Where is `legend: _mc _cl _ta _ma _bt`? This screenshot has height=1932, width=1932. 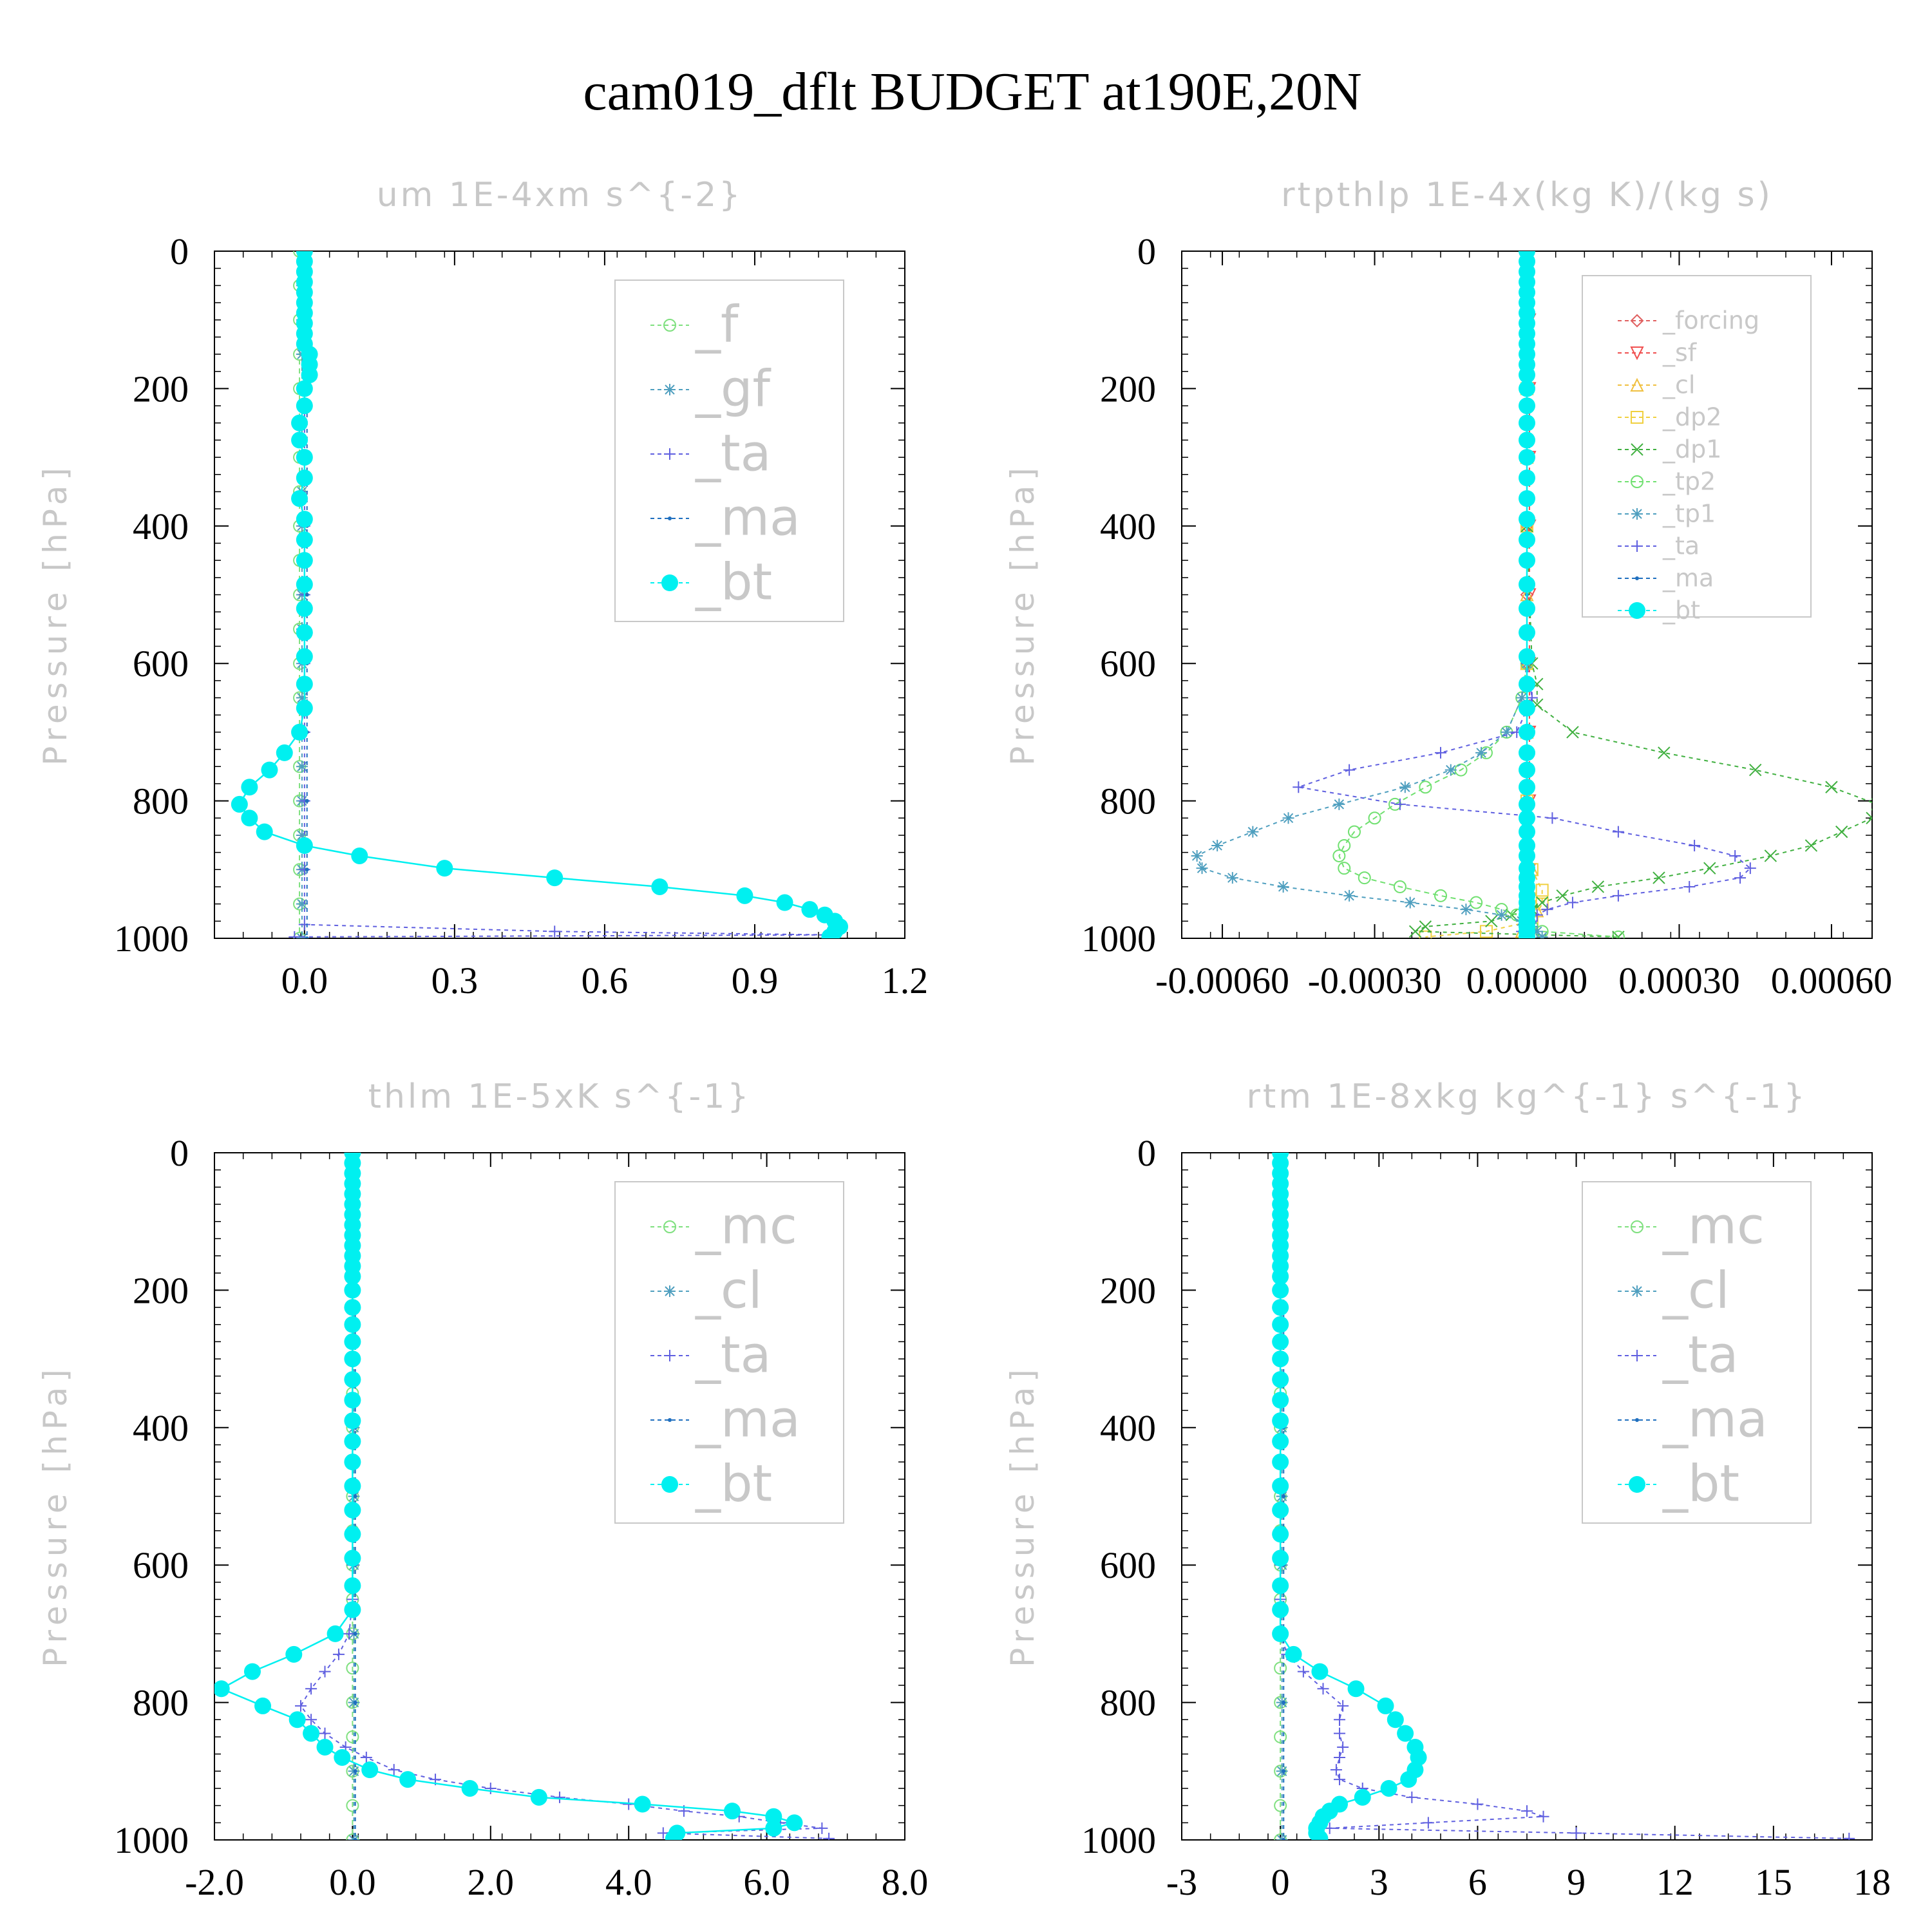
legend: _mc _cl _ta _ma _bt is located at coordinates (1697, 1352).